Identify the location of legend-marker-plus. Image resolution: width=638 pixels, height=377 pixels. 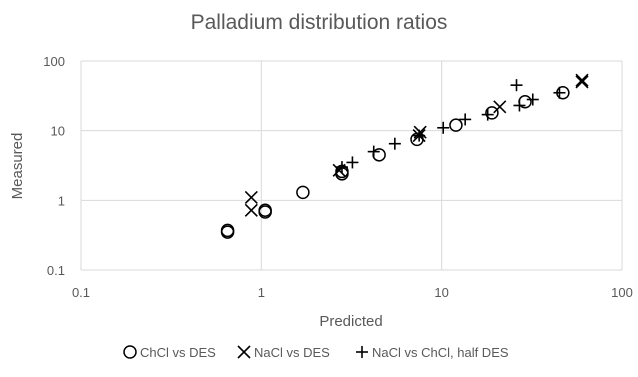
(362, 352).